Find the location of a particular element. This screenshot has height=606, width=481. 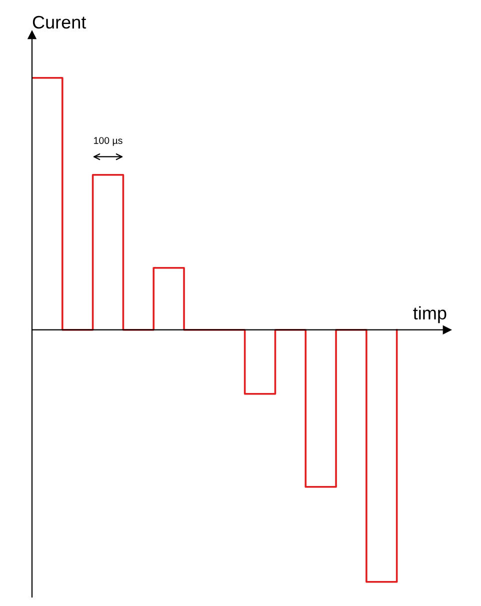

x-axis-title: timp is located at coordinates (429, 315).